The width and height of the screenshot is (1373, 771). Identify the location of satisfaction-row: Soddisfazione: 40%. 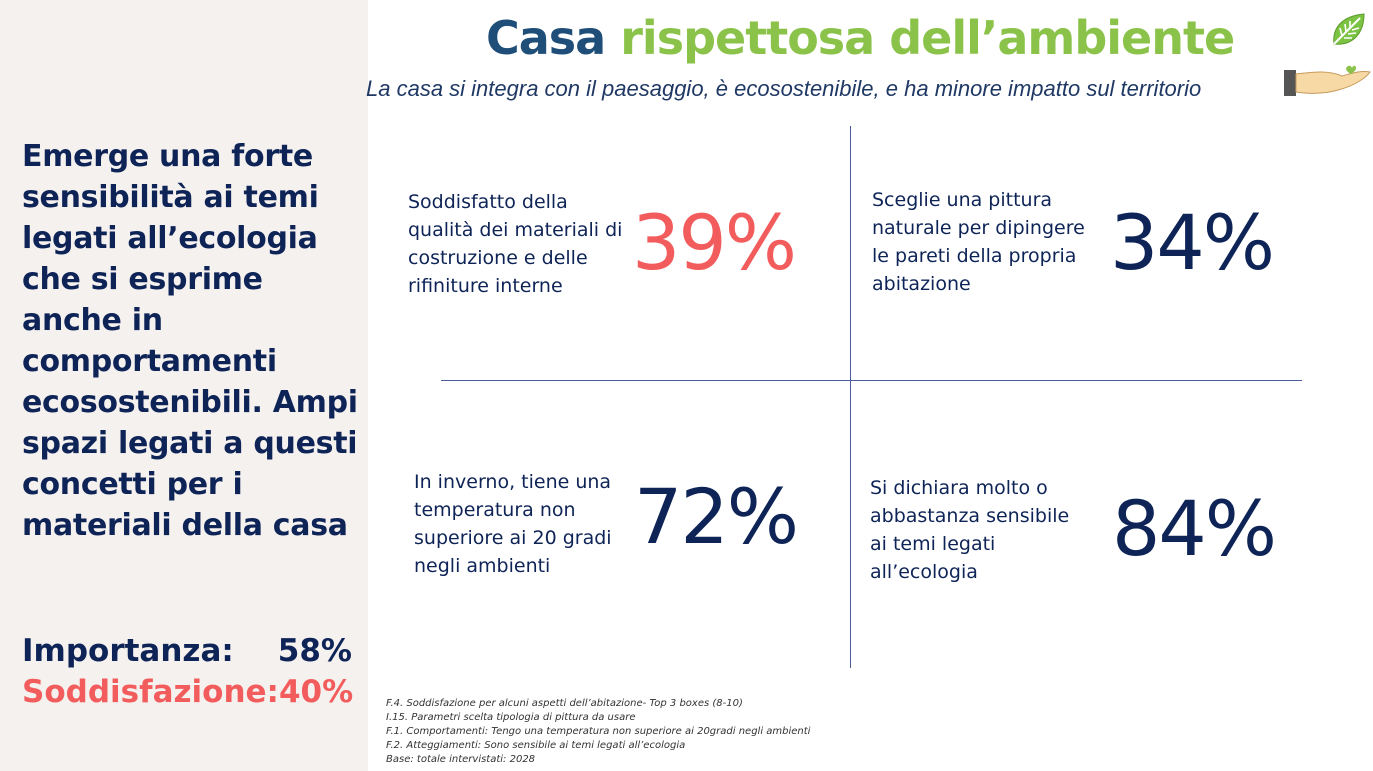
(188, 692).